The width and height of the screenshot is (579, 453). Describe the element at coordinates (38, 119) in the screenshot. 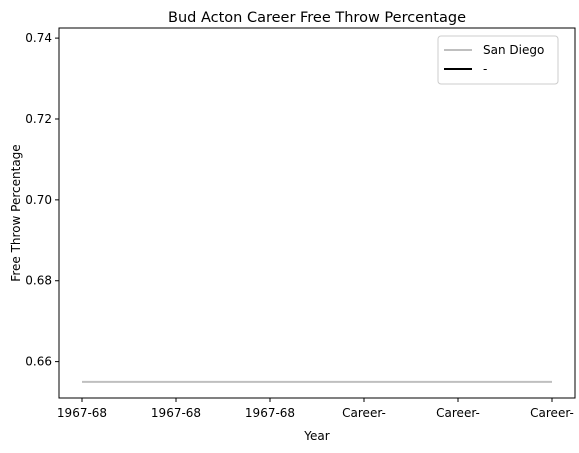

I see `y-tick-label: 0.72` at that location.